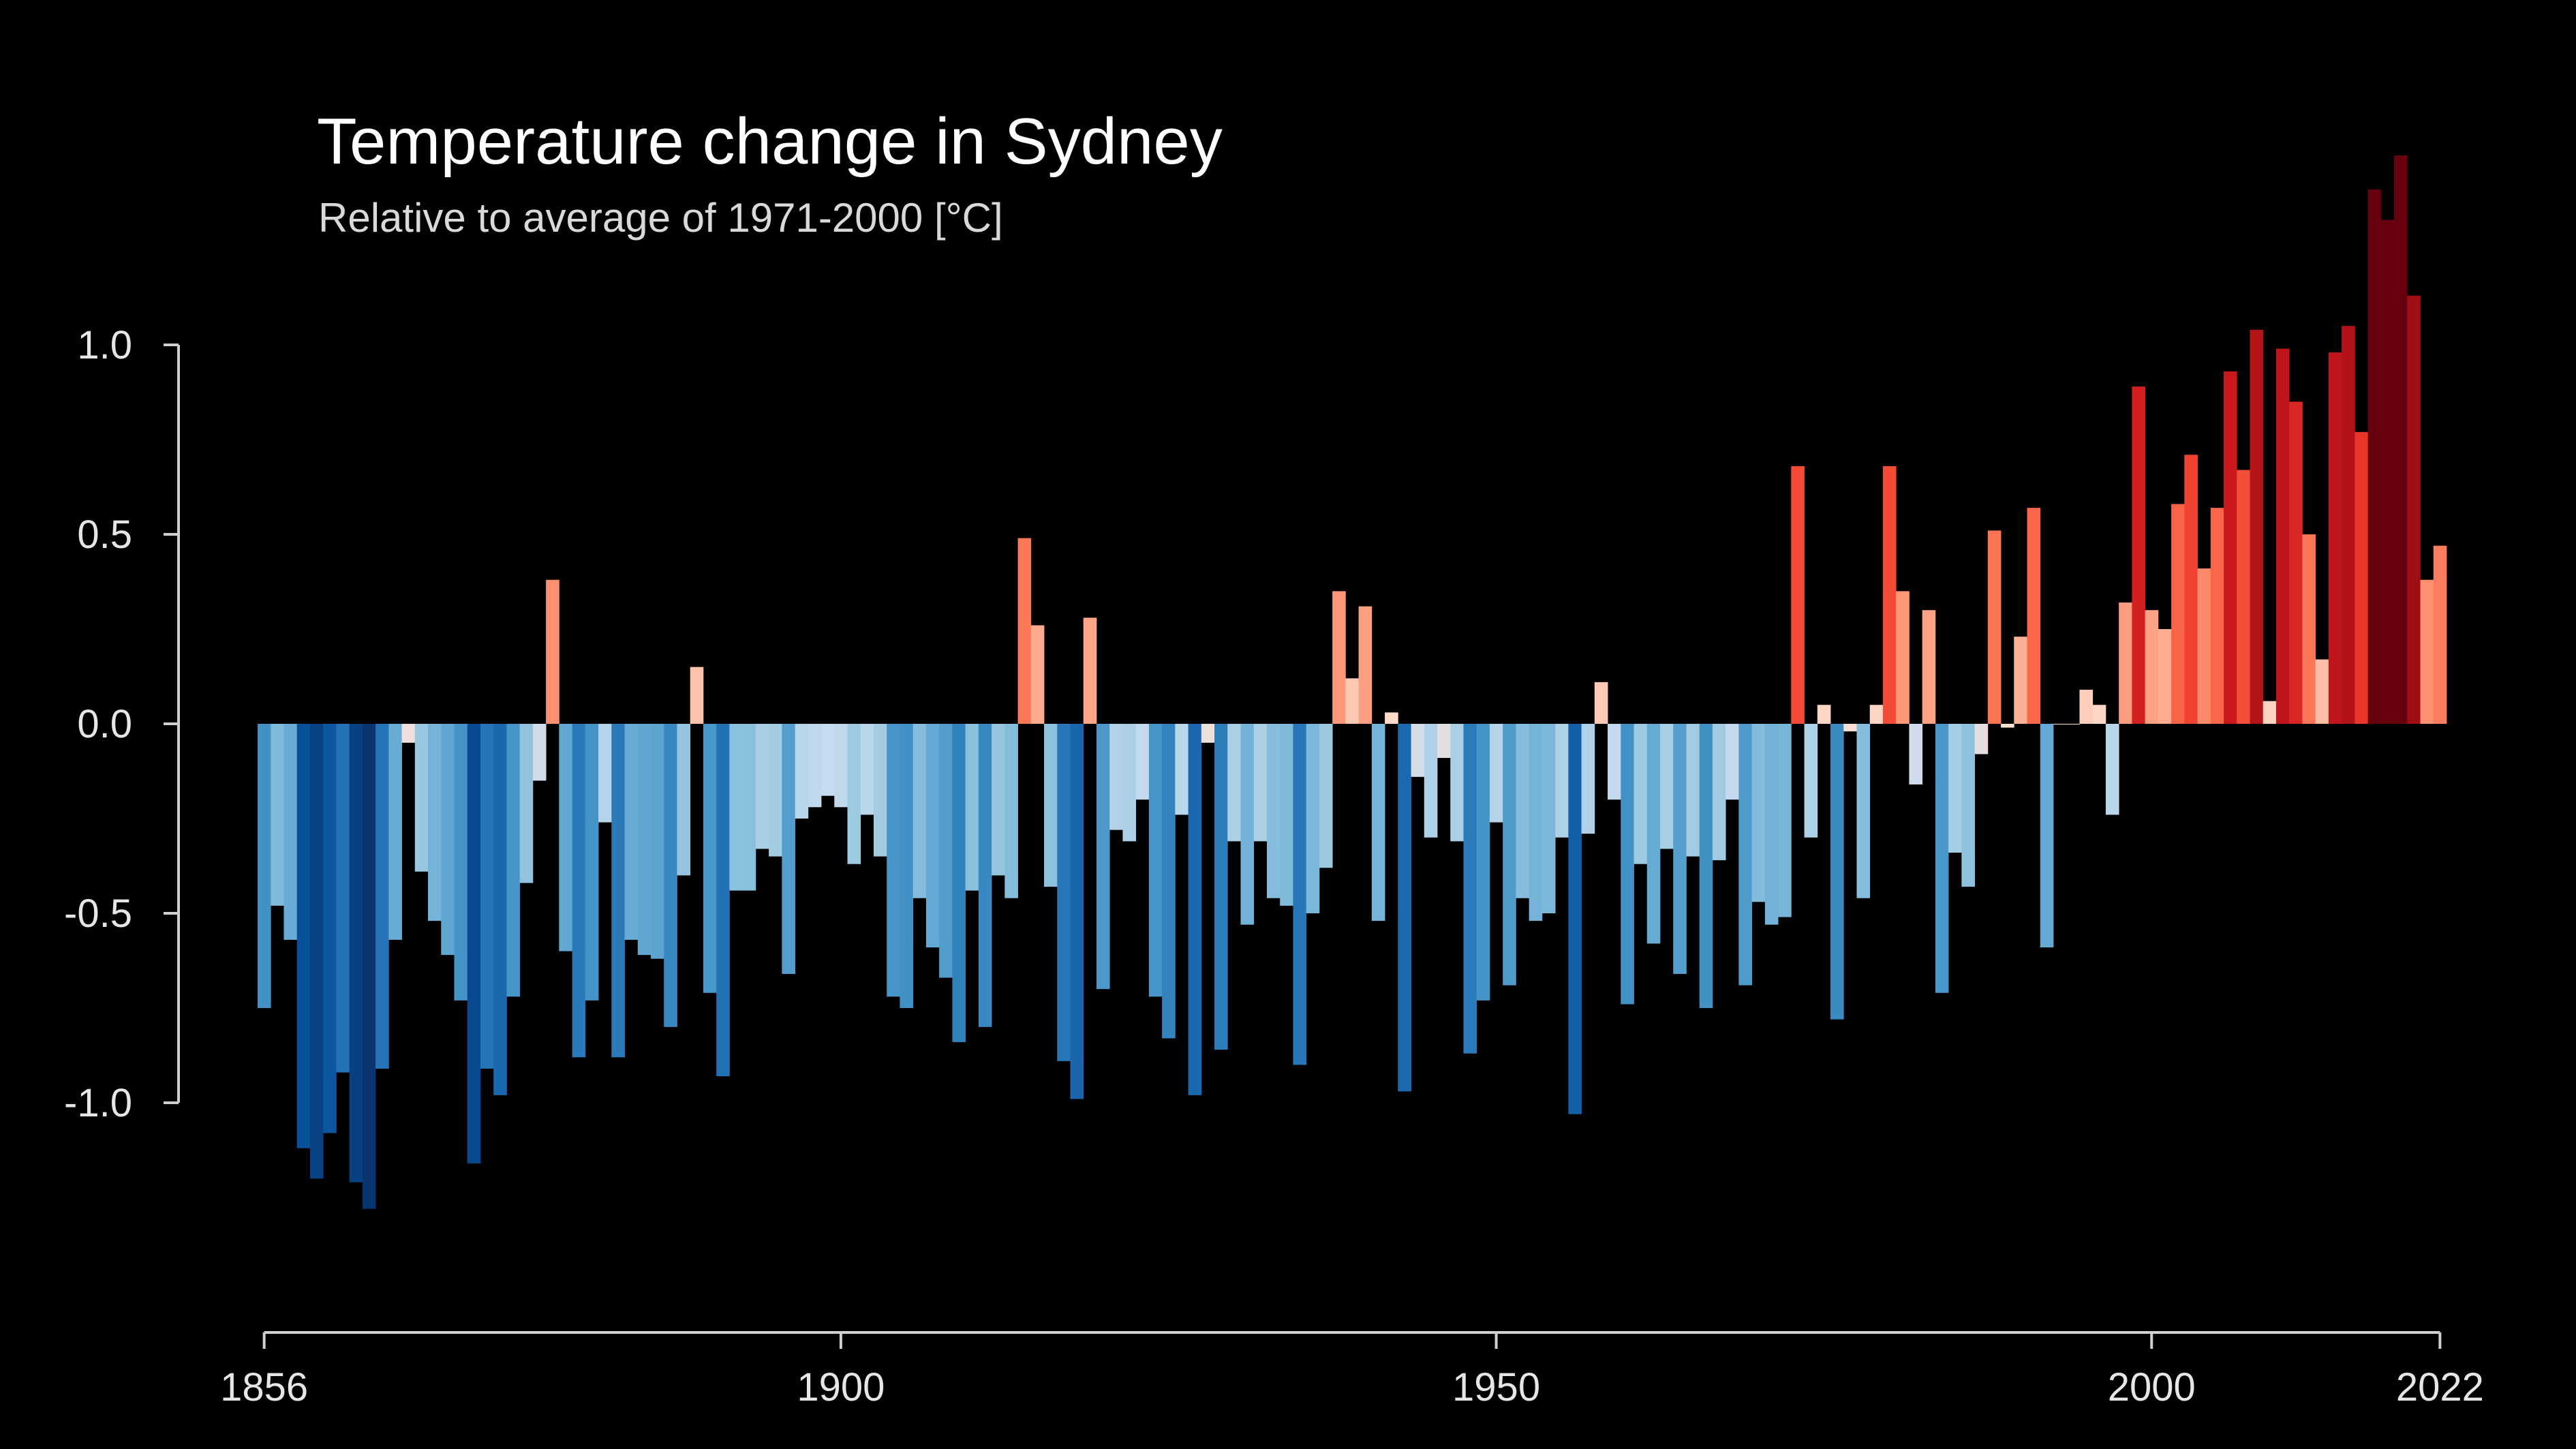 The height and width of the screenshot is (1449, 2576). Describe the element at coordinates (1037, 675) in the screenshot. I see `bar-1915` at that location.